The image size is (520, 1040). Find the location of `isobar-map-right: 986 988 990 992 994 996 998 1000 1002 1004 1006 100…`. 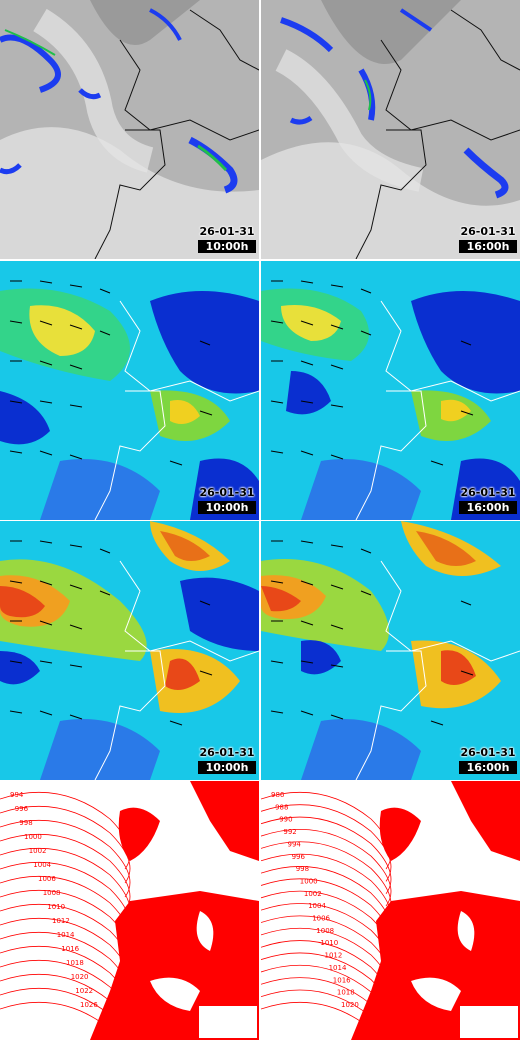

isobar-map-right: 986 988 990 992 994 996 998 1000 1002 1004 1006 100… is located at coordinates (390, 910).